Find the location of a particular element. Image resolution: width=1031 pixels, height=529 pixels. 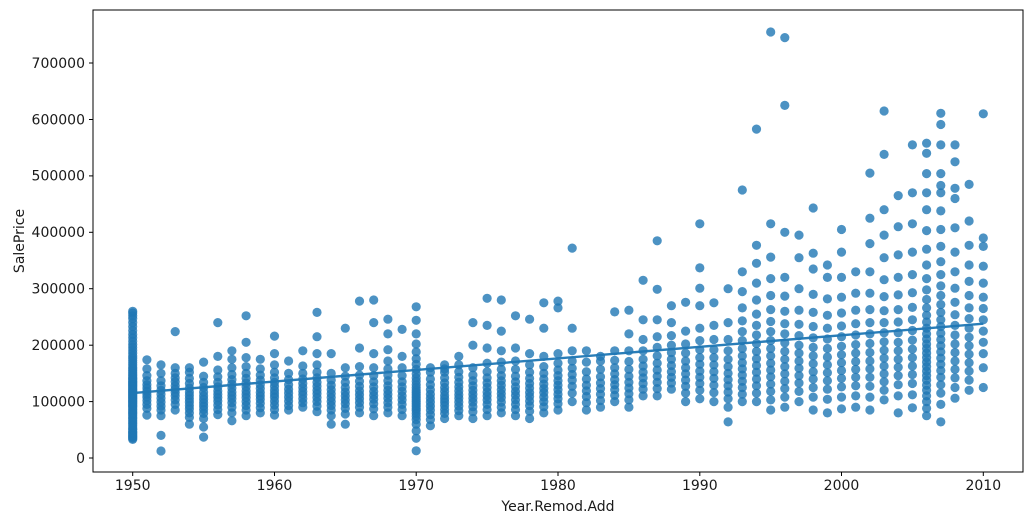

y-tick-label: 400000 is located at coordinates (58, 233).